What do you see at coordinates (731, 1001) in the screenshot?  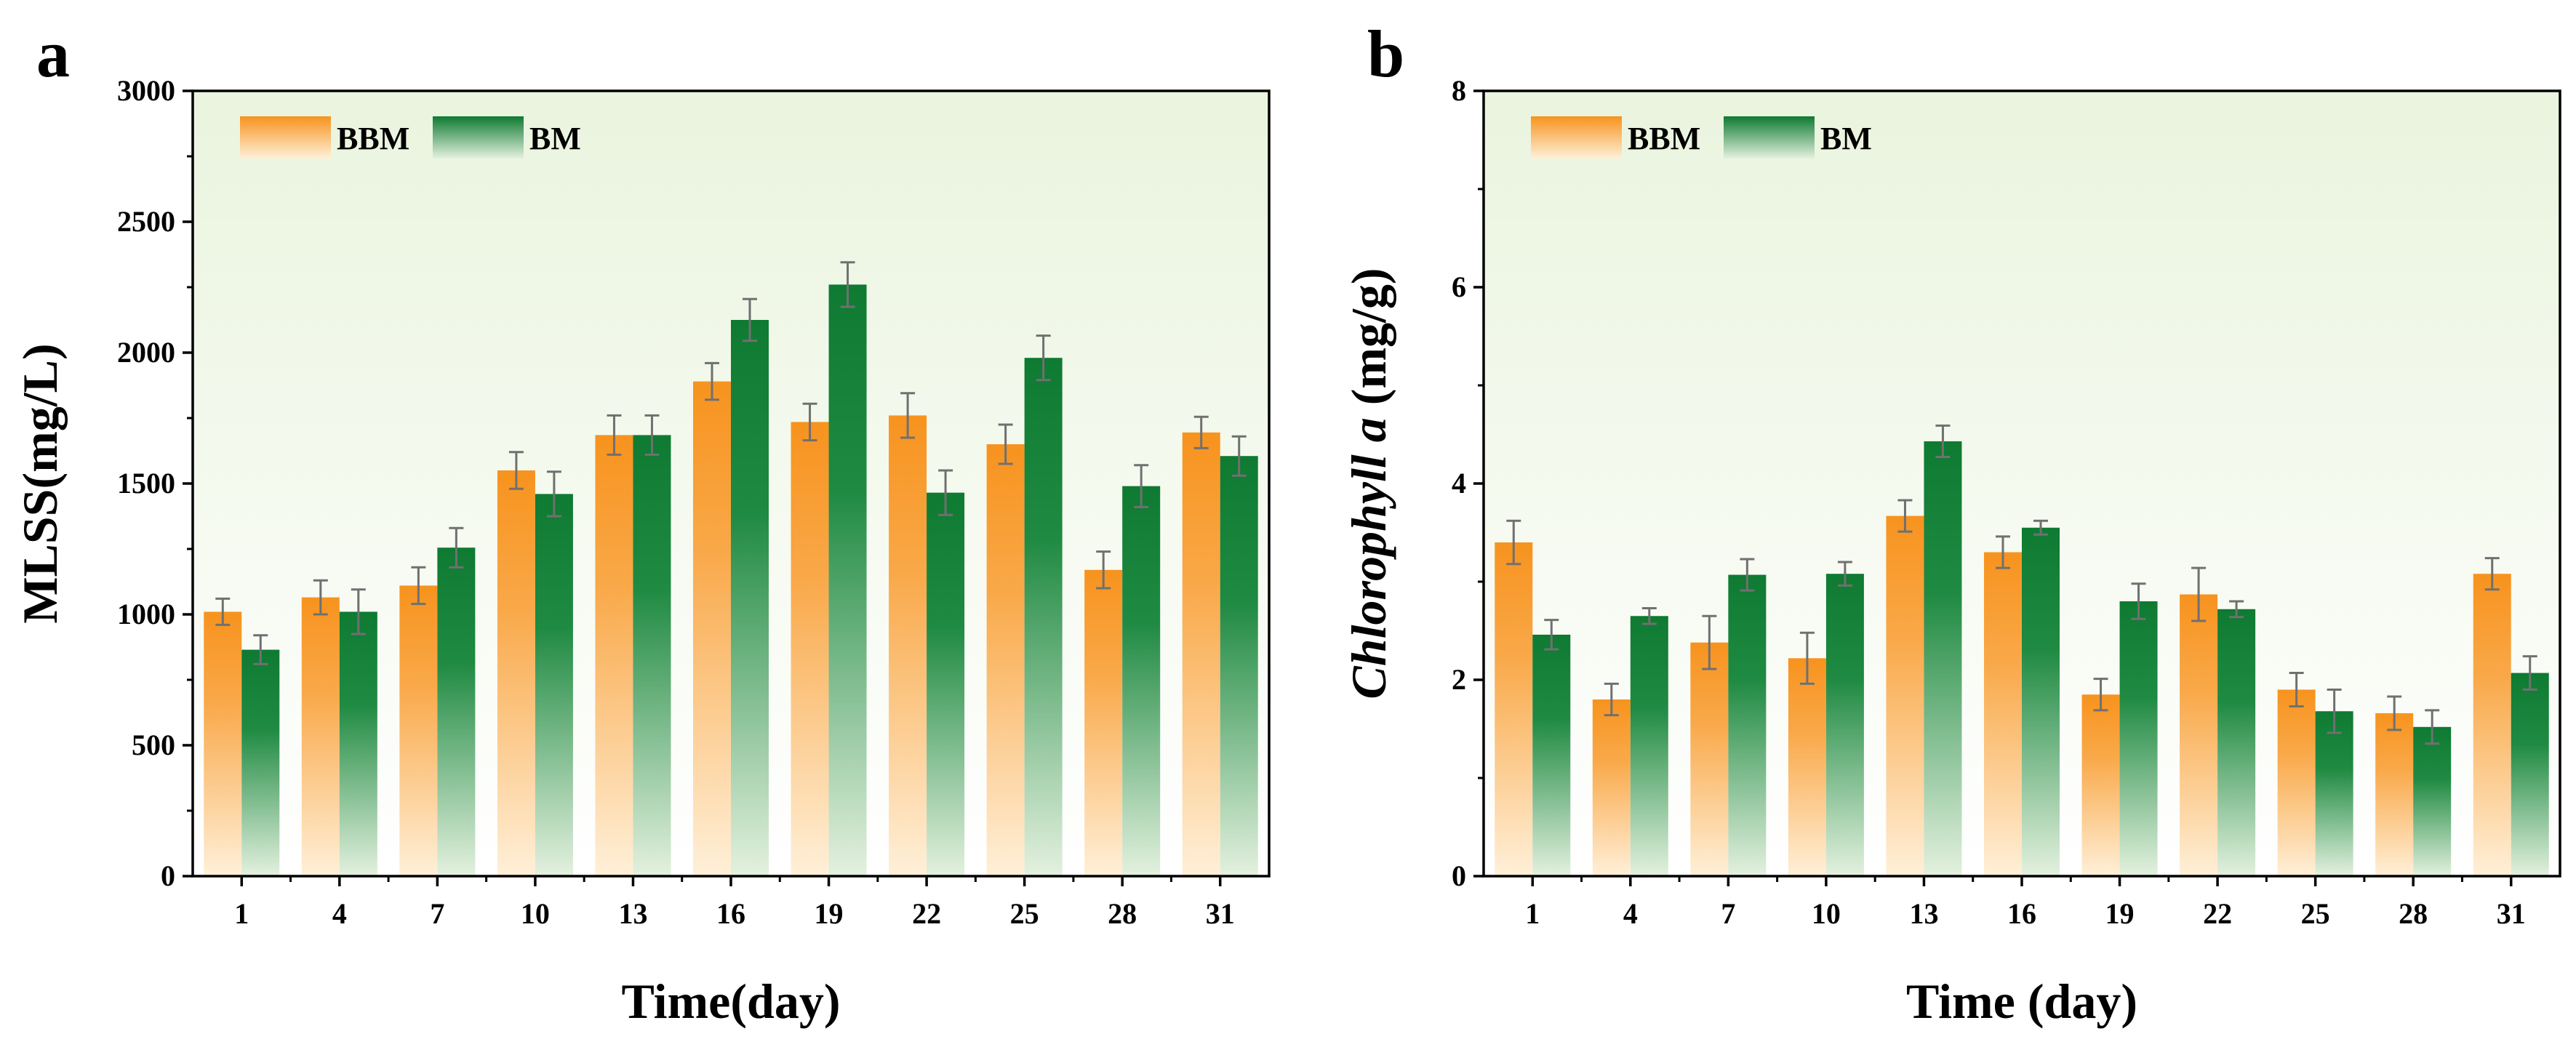 I see `x-axis-label-a: Time(day)` at bounding box center [731, 1001].